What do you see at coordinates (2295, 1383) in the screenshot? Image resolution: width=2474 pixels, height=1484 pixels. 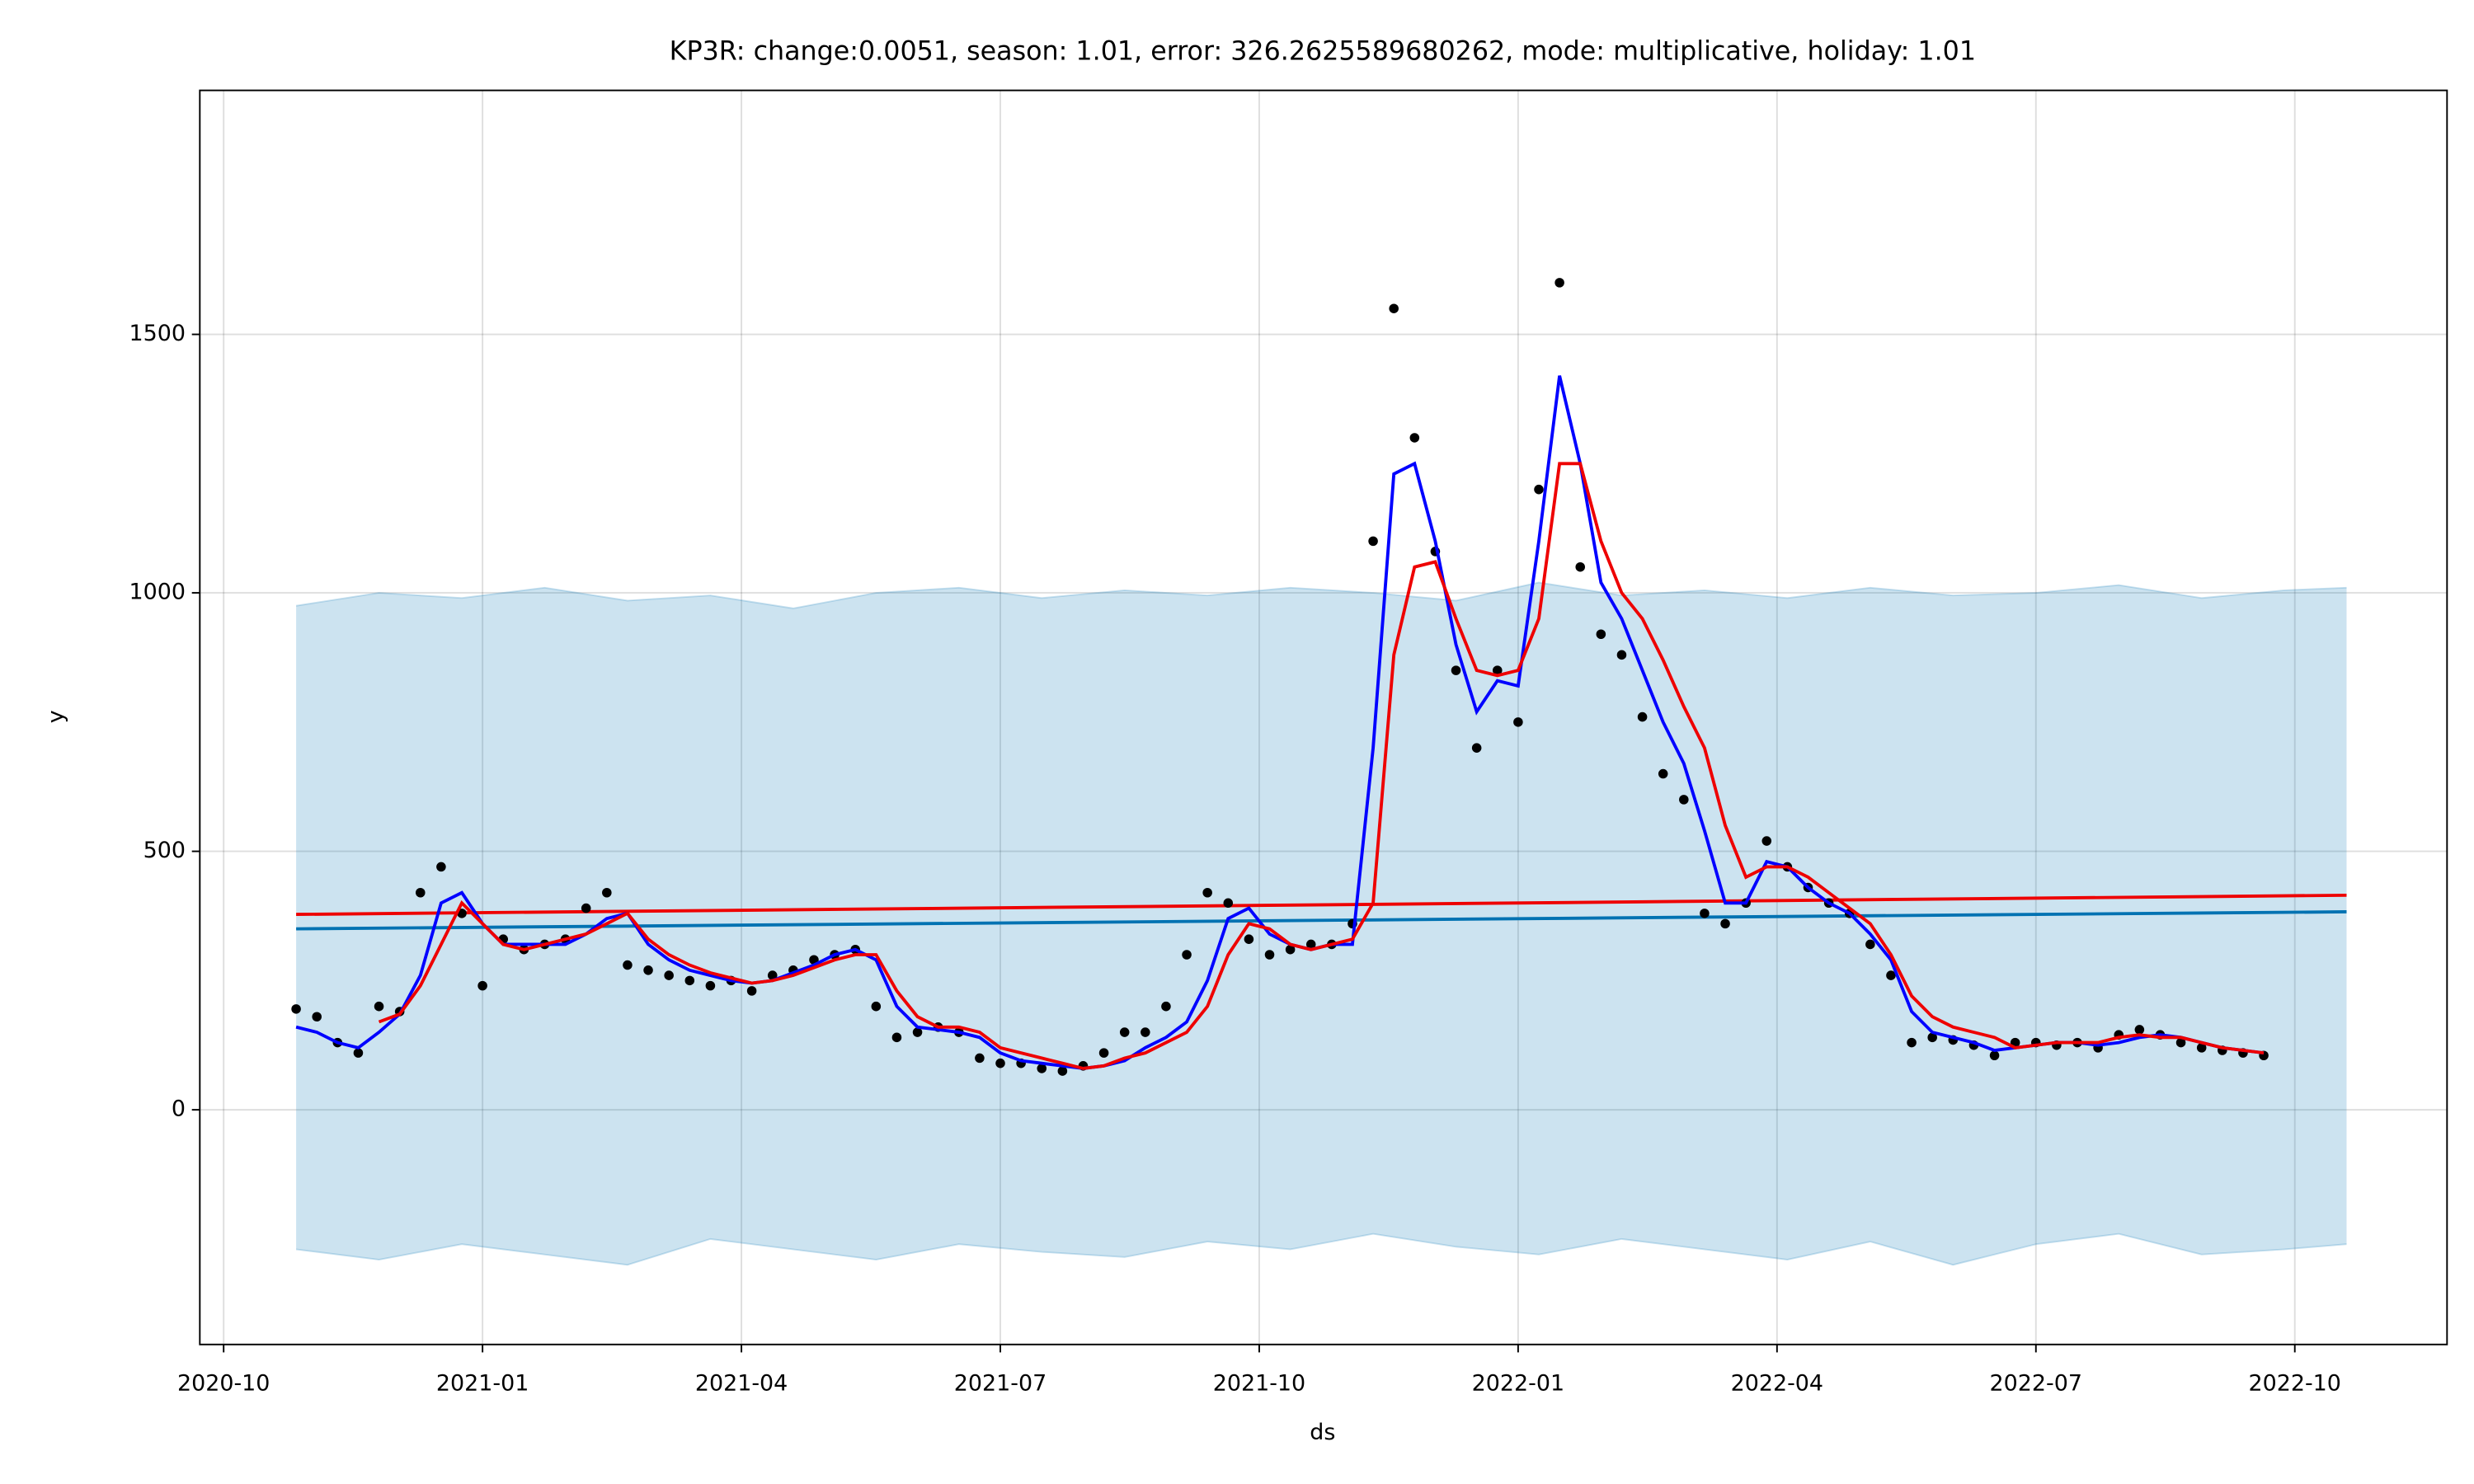 I see `x-tick-label: 2022-10` at bounding box center [2295, 1383].